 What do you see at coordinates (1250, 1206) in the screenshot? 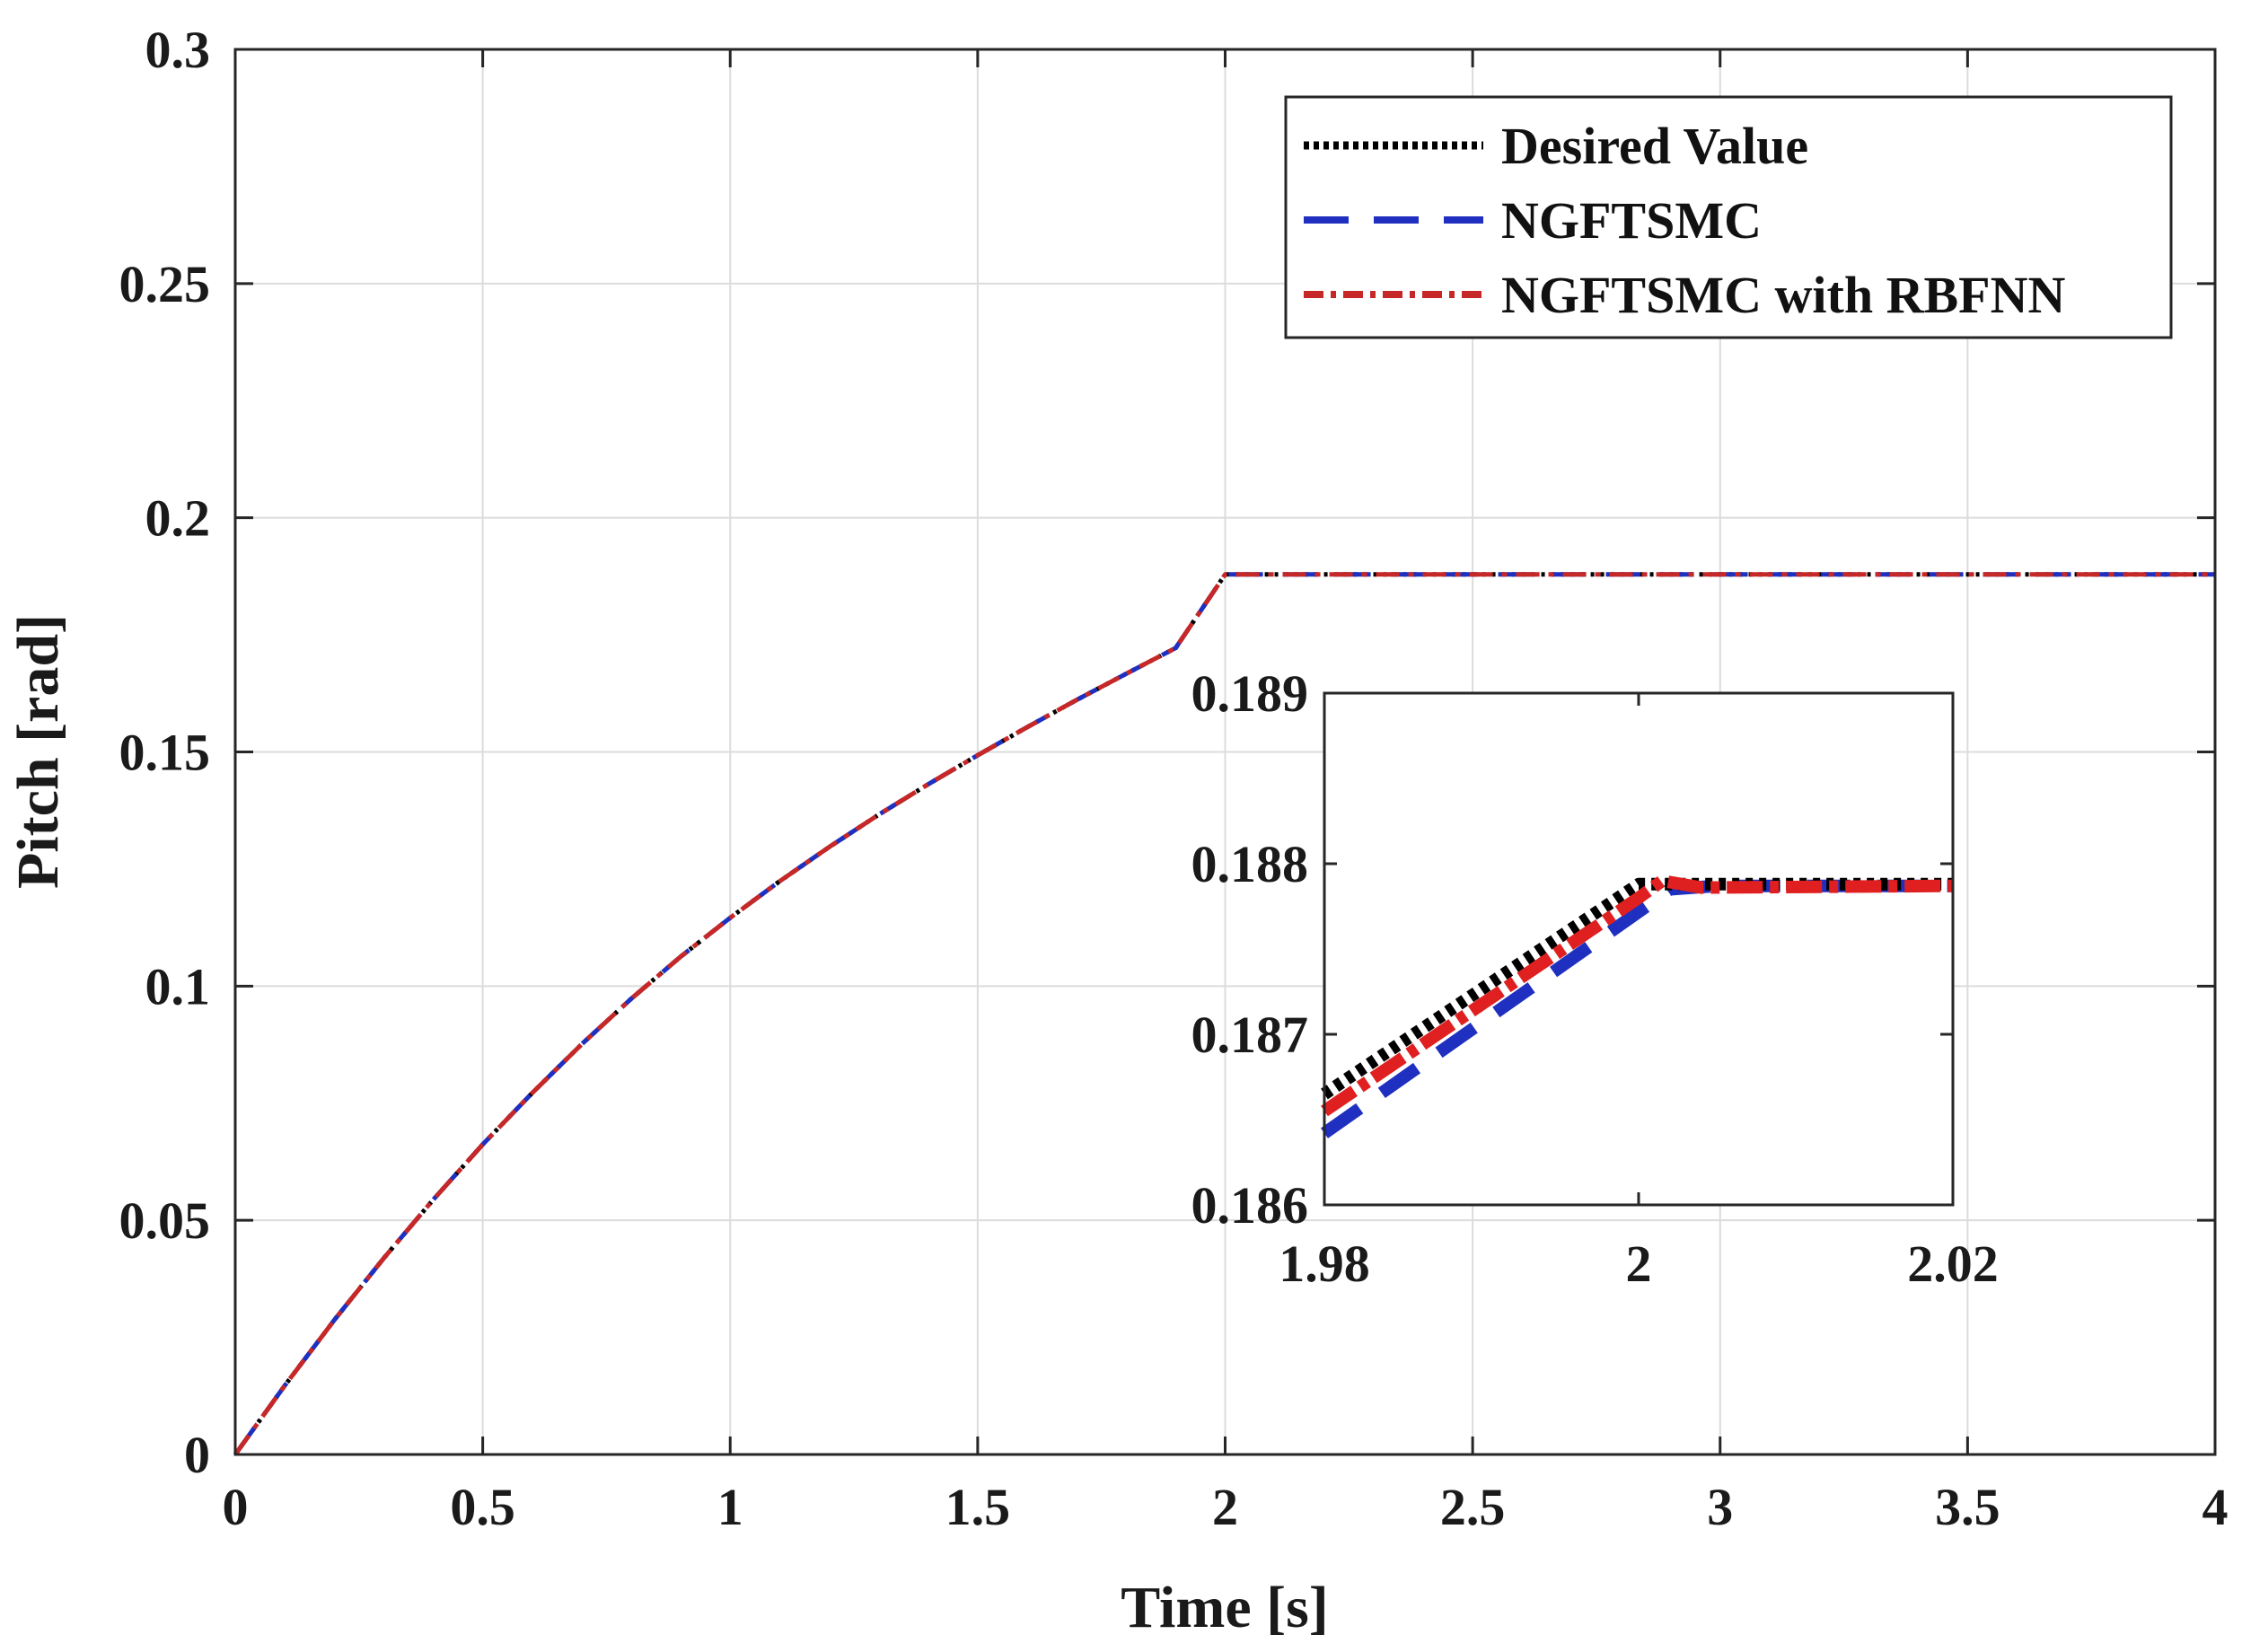
I see `inset-y-tick-label: 0.186` at bounding box center [1250, 1206].